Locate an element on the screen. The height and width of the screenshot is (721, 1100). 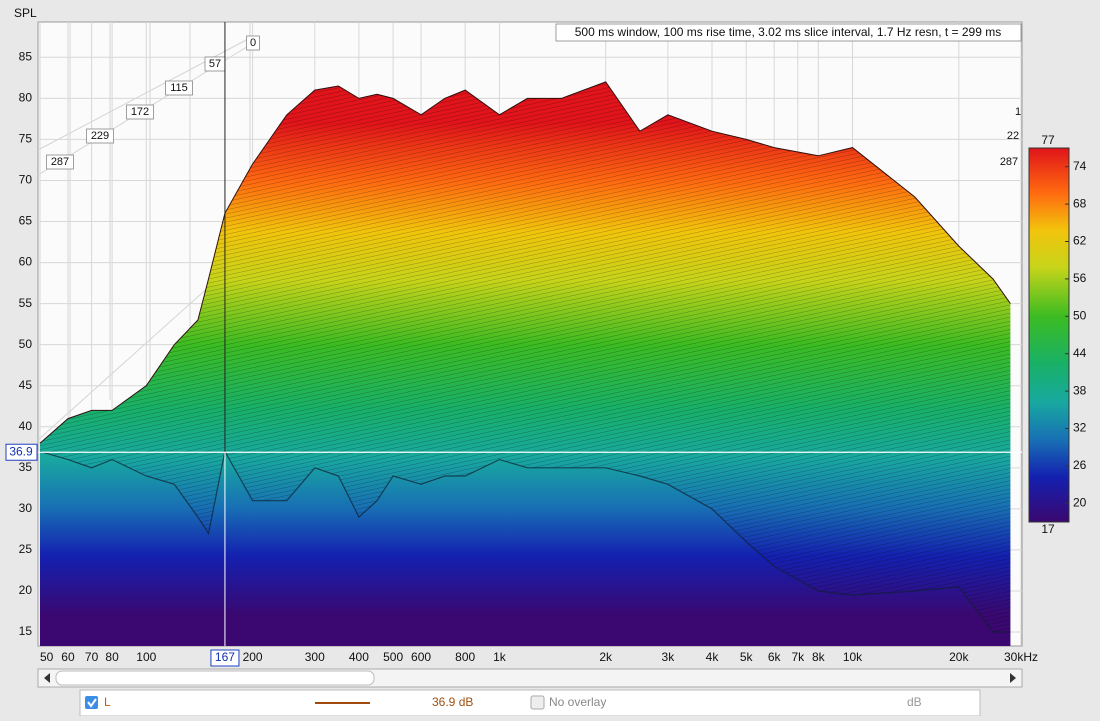
x-tick-label: 8k is located at coordinates (819, 657).